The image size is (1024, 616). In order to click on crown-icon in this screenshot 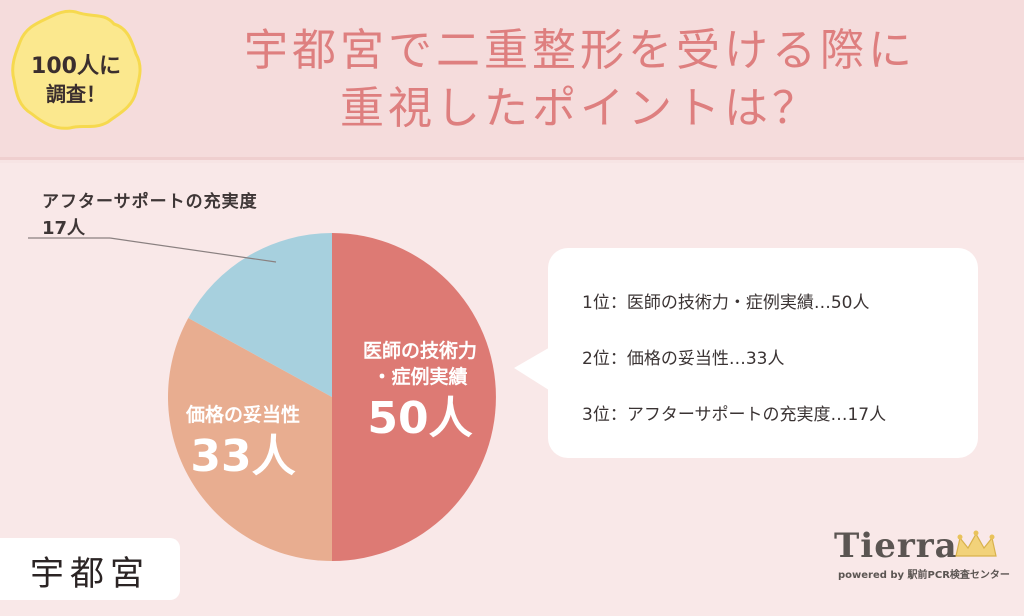, I will do `click(976, 543)`.